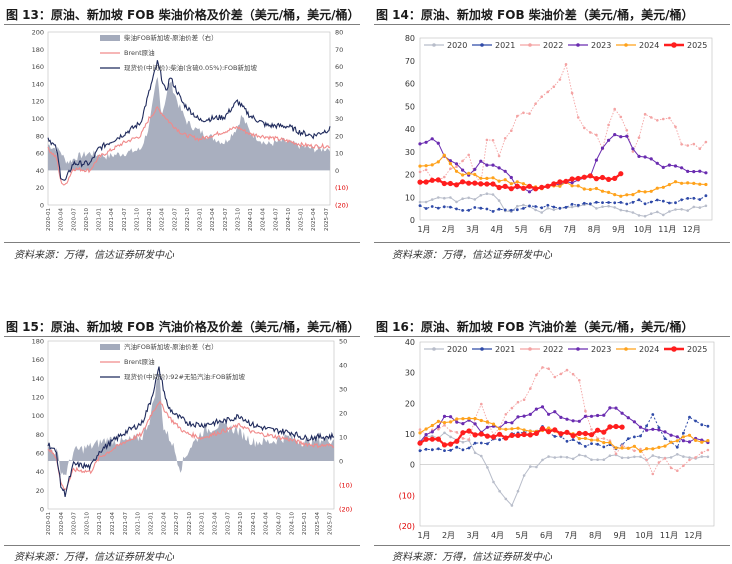  What do you see at coordinates (423, 229) in the screenshot?
I see `fig14-xtick: 1月` at bounding box center [423, 229].